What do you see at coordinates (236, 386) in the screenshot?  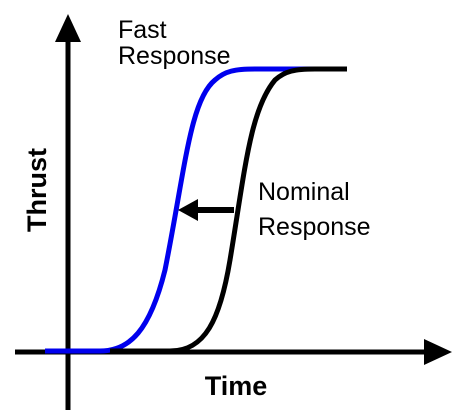 I see `x-axis-label: Time` at bounding box center [236, 386].